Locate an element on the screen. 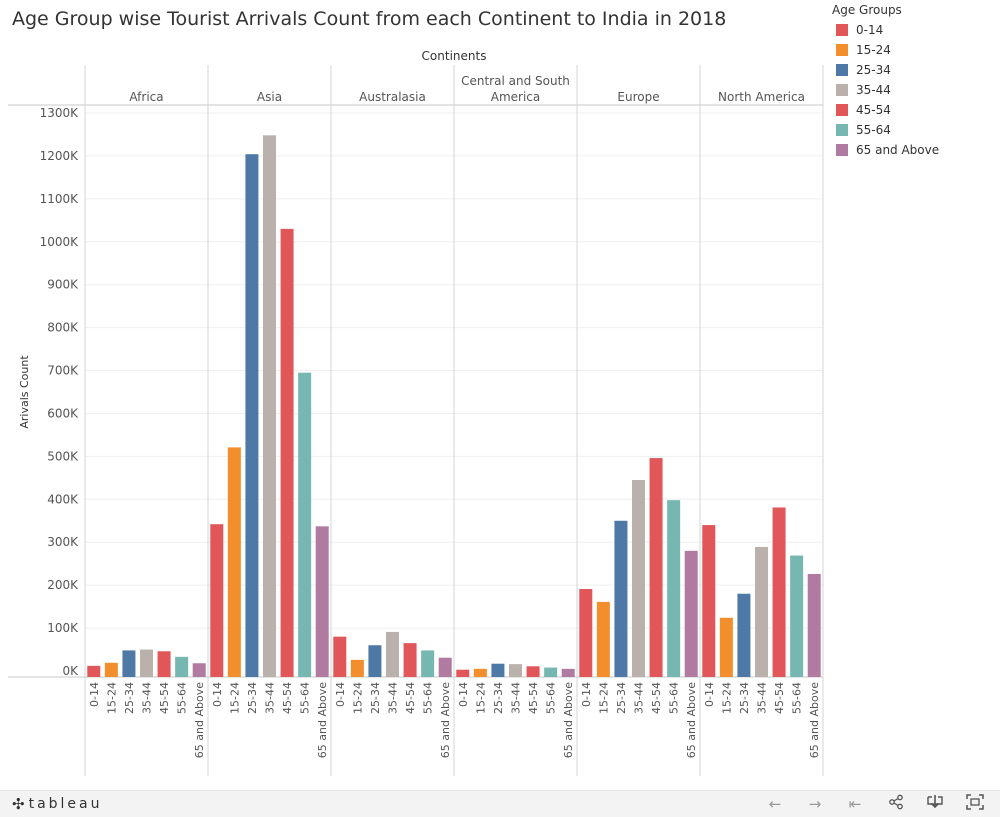  column-header-title: Continents is located at coordinates (454, 56).